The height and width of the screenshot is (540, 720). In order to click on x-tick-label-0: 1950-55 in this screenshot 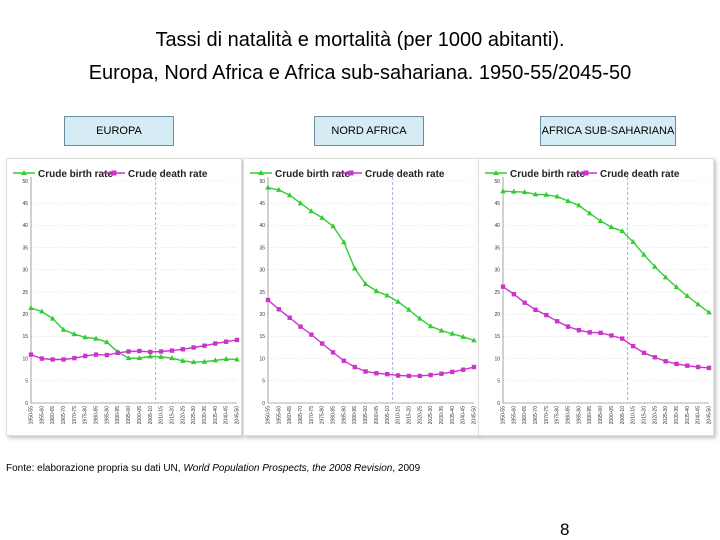, I will do `click(504, 415)`.